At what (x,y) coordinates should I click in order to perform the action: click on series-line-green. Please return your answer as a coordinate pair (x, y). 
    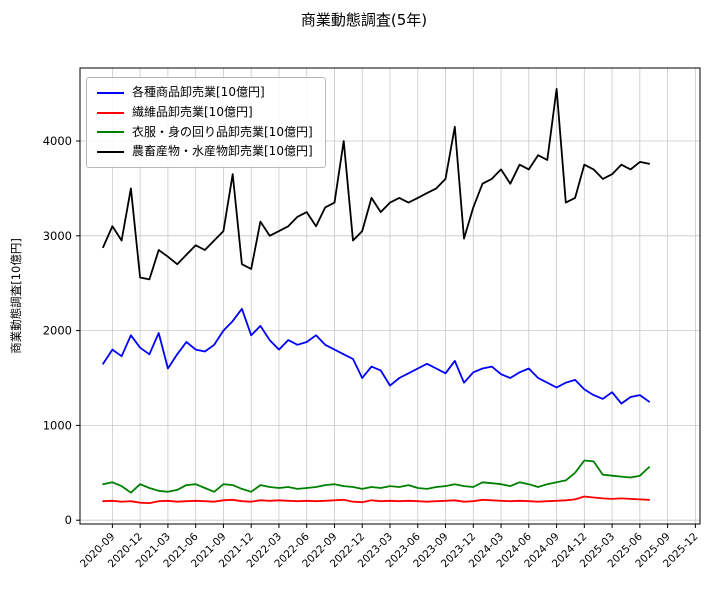
    Looking at the image, I should click on (376, 476).